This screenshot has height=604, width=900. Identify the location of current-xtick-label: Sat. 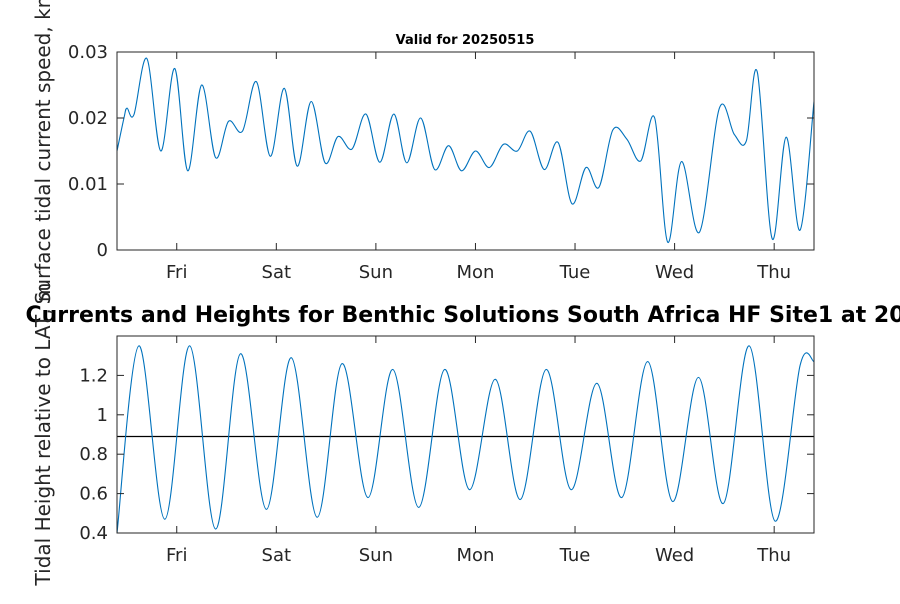
(277, 272).